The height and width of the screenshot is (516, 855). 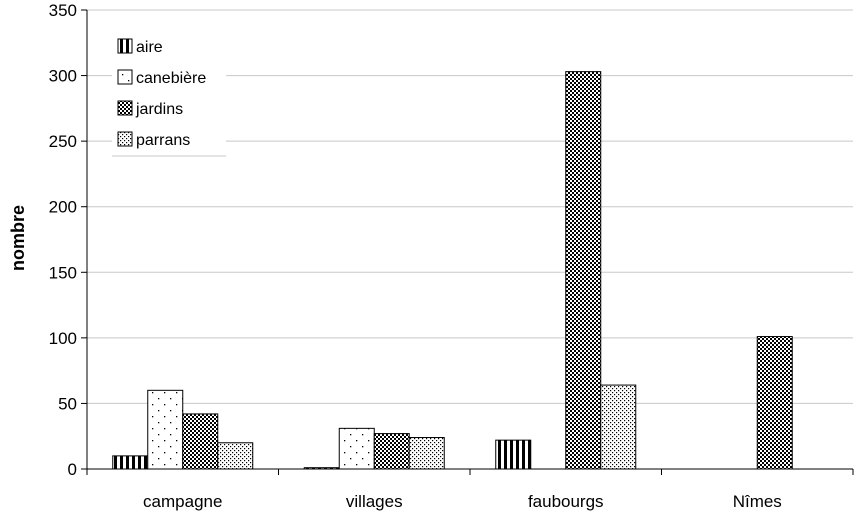 I want to click on x-tick-labels: campagne villages faubourgs Nîmes, so click(x=462, y=501).